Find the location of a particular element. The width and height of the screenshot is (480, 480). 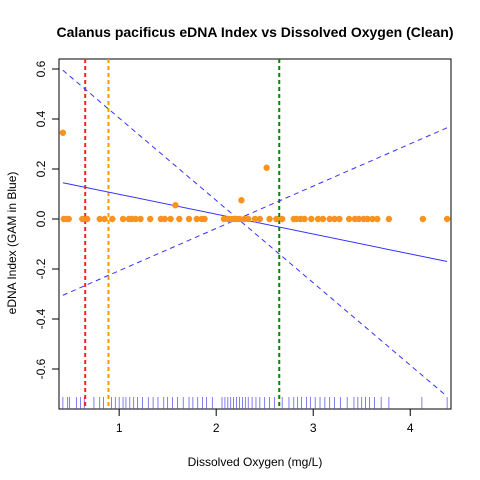

y-tick-label: -0.4 is located at coordinates (41, 318).